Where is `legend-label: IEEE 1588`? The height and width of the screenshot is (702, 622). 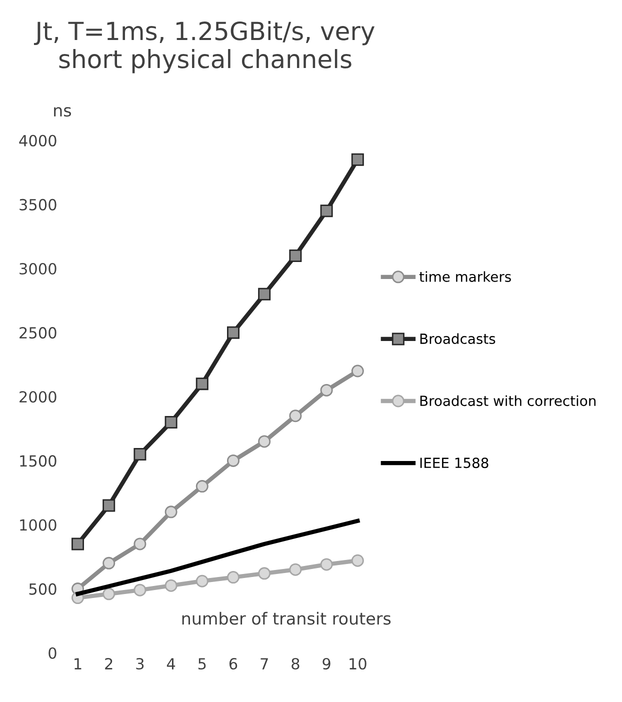
legend-label: IEEE 1588 is located at coordinates (454, 463).